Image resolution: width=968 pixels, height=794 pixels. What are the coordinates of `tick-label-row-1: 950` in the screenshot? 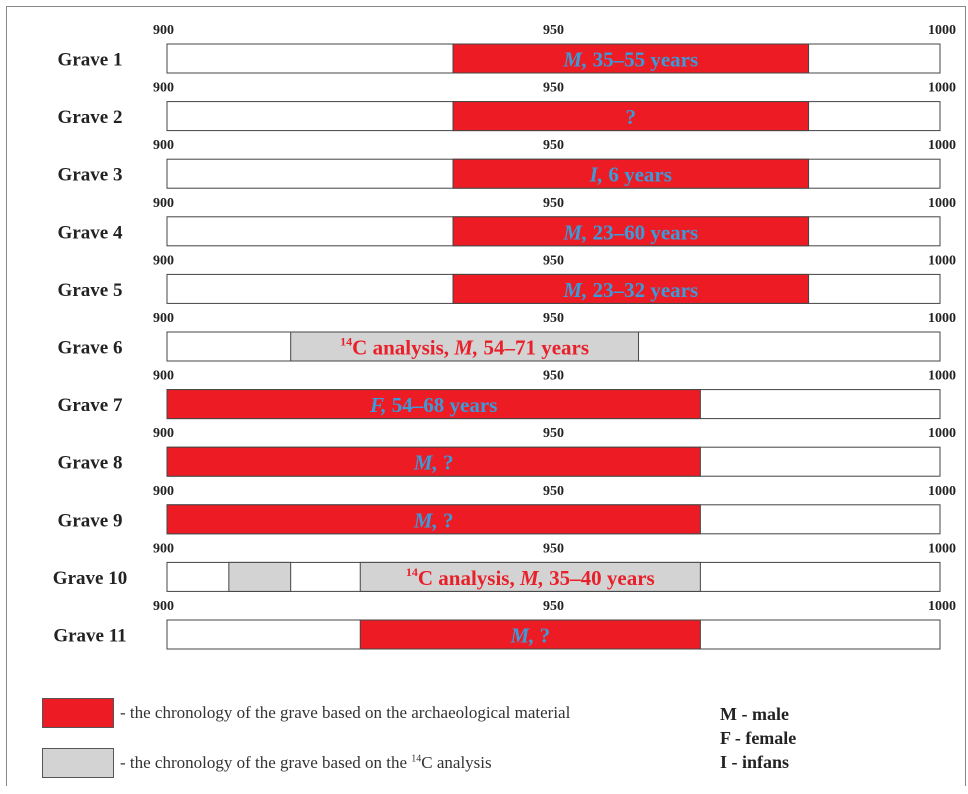 It's located at (553, 30).